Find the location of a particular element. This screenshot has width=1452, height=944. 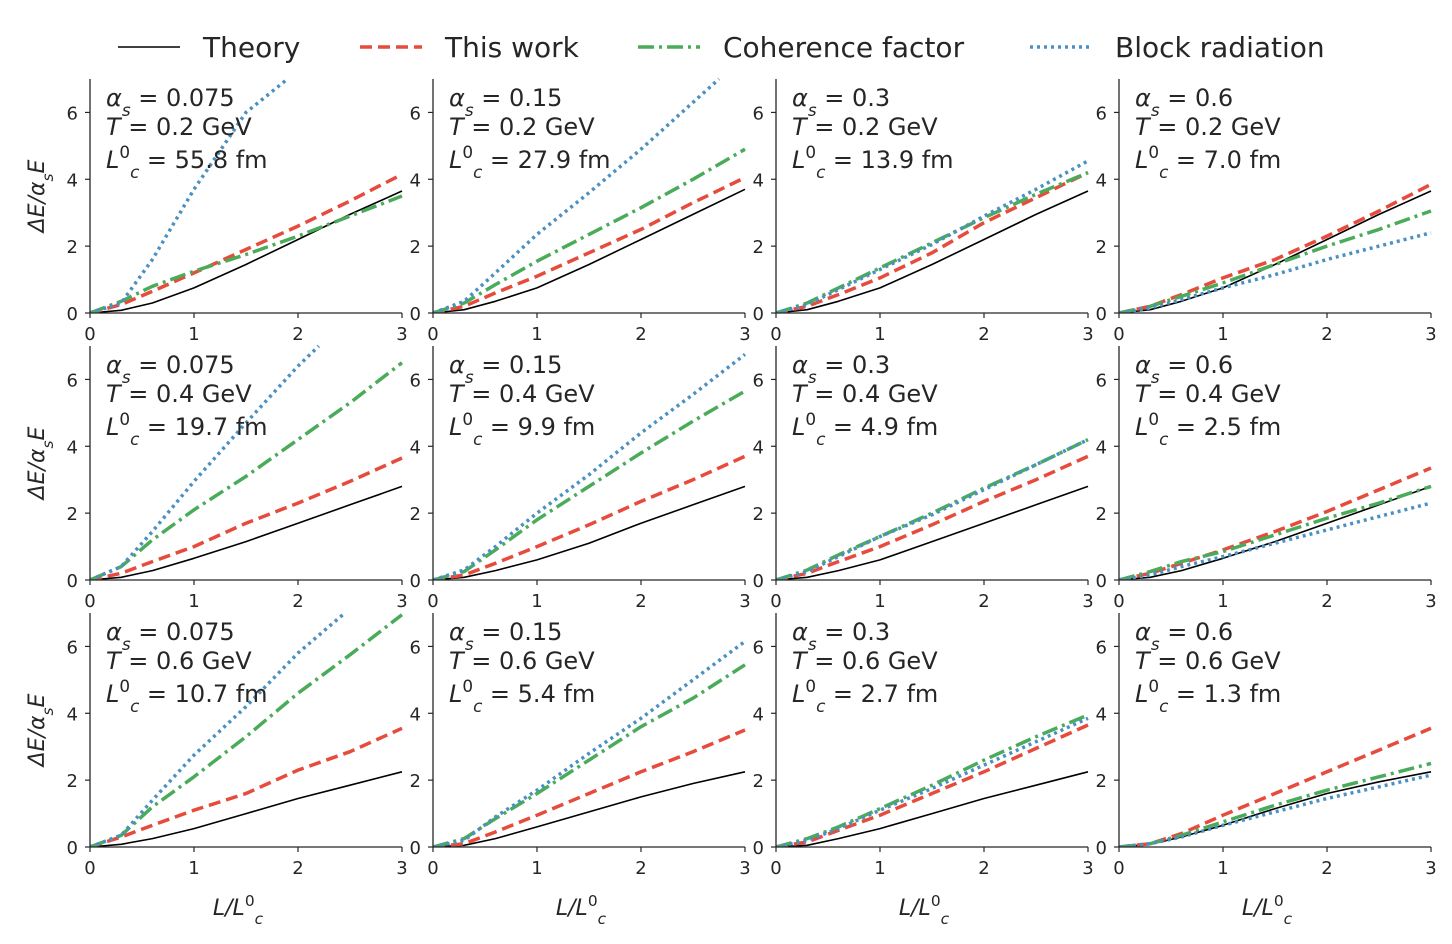

annotation-lc: L0c = 7.0 fm is located at coordinates (1208, 162).